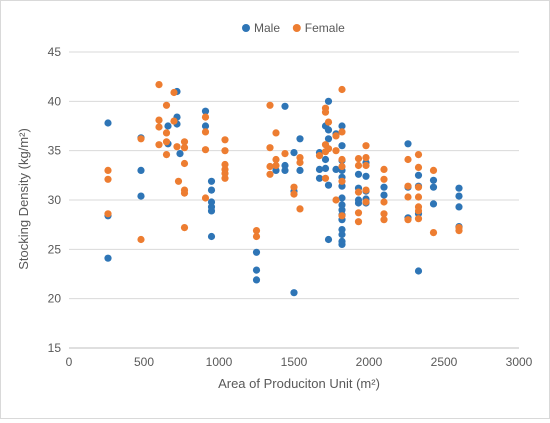 Image resolution: width=550 pixels, height=423 pixels. I want to click on y-axis-tick-labels: 15 20 25 30 35 40 45, so click(55, 200).